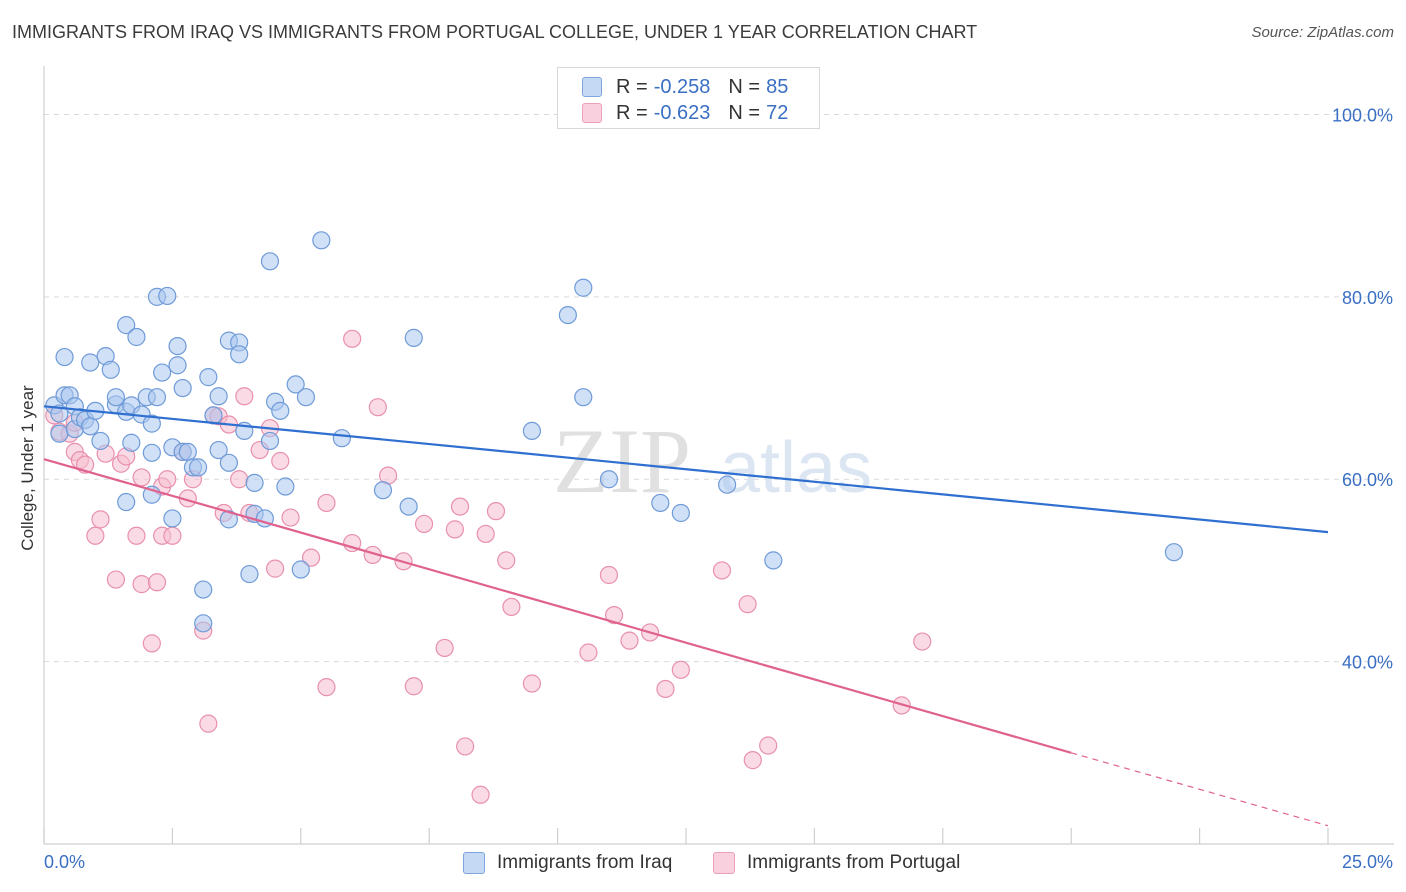 This screenshot has height=892, width=1406. Describe the element at coordinates (685, 113) in the screenshot. I see `stats-row-portugal: R = -0.623 N = 72` at that location.